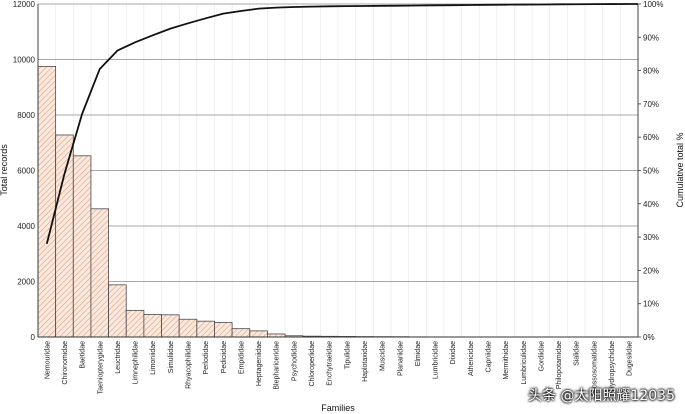 This screenshot has width=685, height=414. What do you see at coordinates (489, 357) in the screenshot?
I see `x-tick-label: Capniidae` at bounding box center [489, 357].